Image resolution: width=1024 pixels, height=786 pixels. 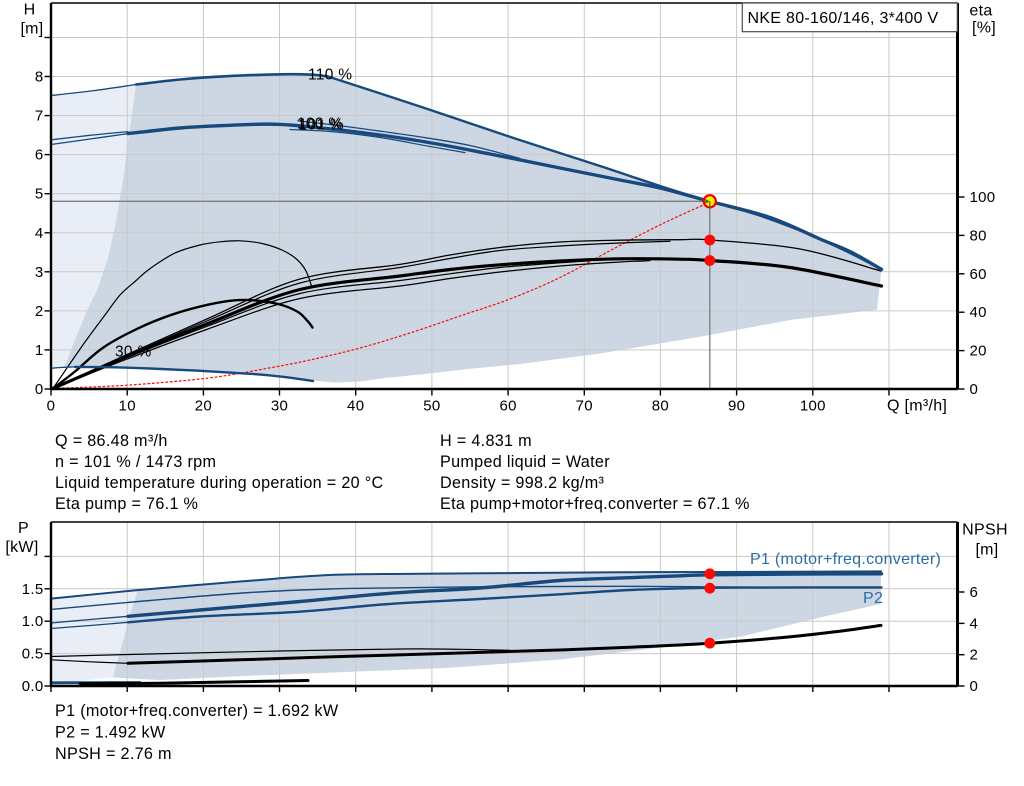 I want to click on svg-text: 10, so click(x=127, y=406).